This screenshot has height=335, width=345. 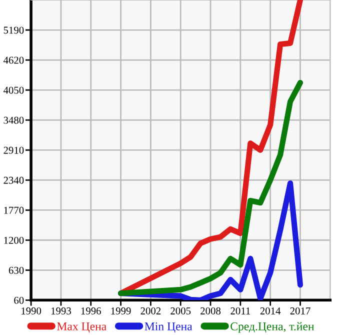 I want to click on x-tick-label: 2005, so click(x=180, y=310).